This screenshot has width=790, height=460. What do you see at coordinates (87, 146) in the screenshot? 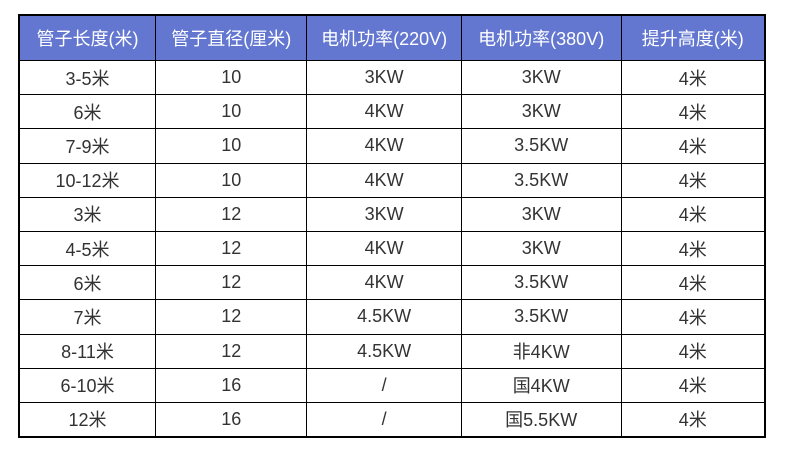
I see `cell-pipe-length: 7-9米` at bounding box center [87, 146].